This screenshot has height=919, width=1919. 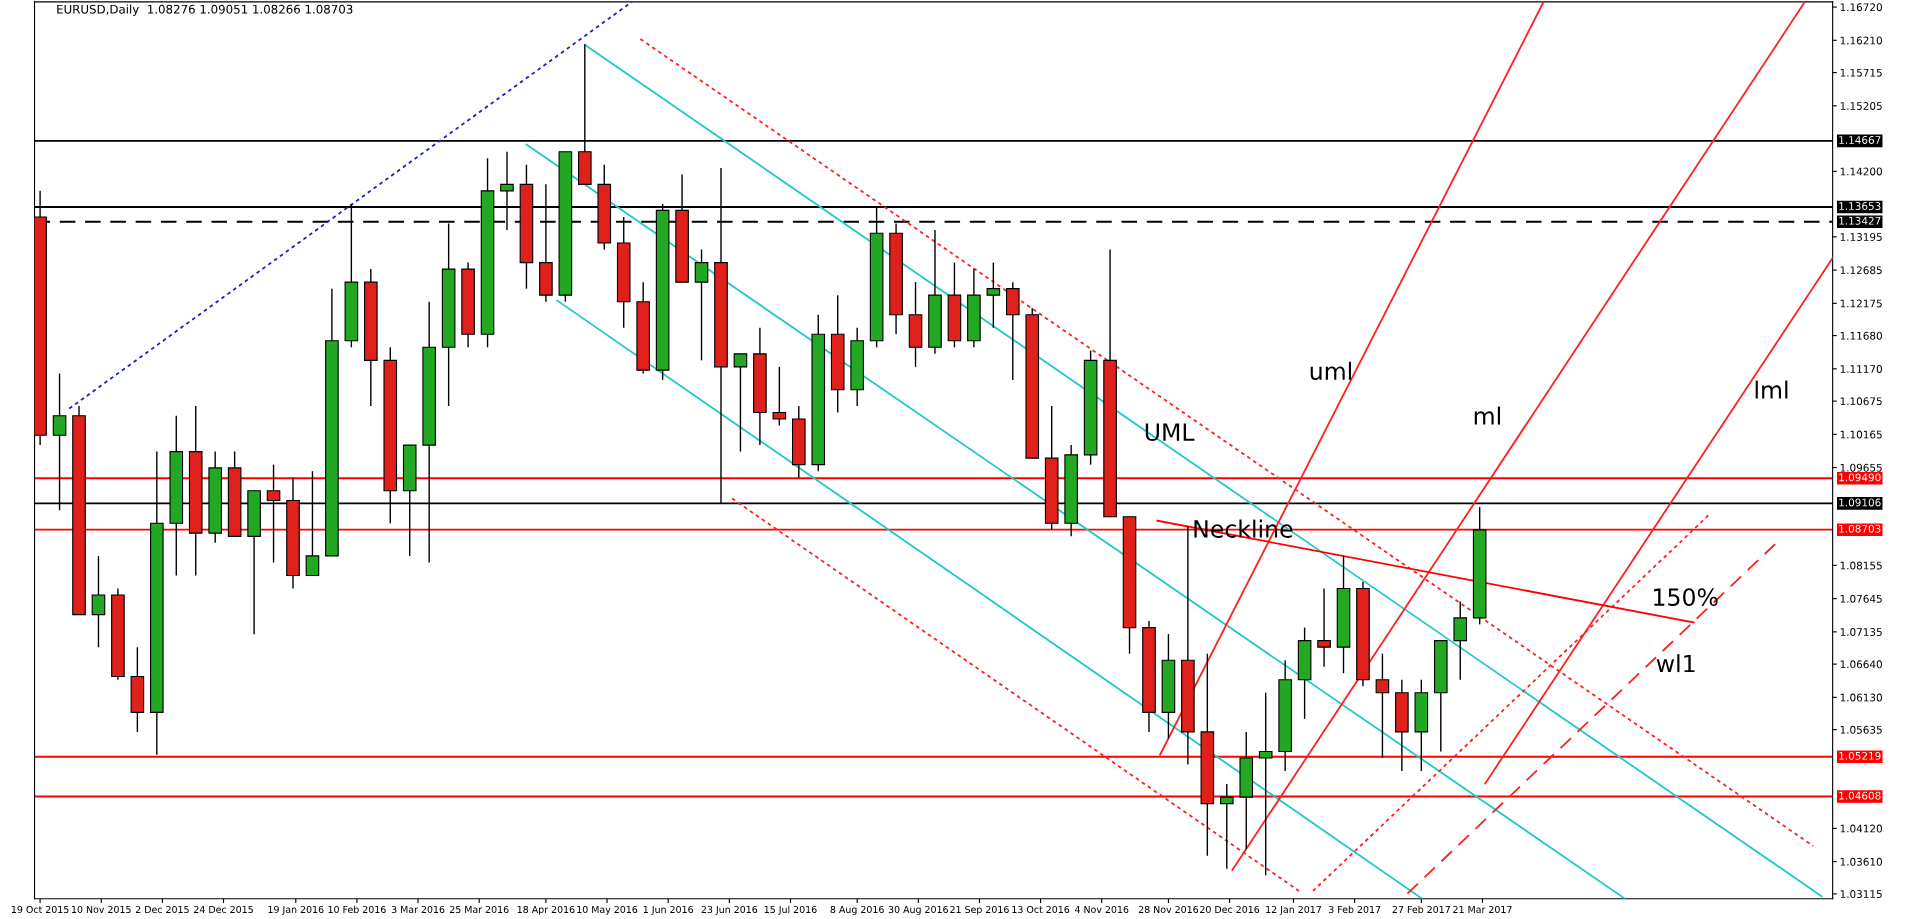 I want to click on x-tick-label: 20 Dec 2016, so click(x=1230, y=909).